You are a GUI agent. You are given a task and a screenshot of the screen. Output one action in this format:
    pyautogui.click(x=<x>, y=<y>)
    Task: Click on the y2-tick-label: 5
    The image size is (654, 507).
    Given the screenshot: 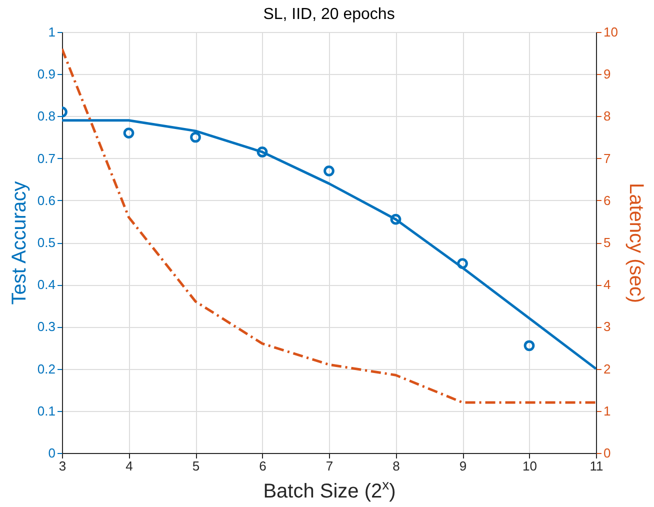 What is the action you would take?
    pyautogui.click(x=607, y=242)
    